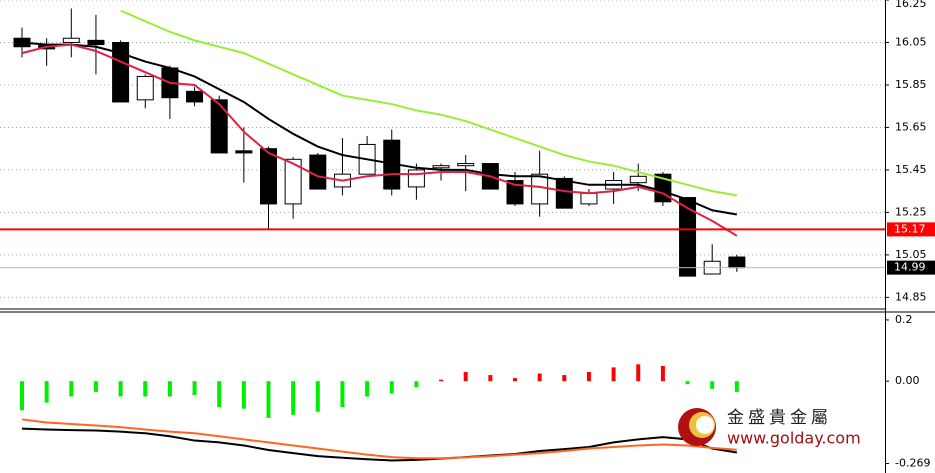  I want to click on y-tick-label: 0.2, so click(904, 319).